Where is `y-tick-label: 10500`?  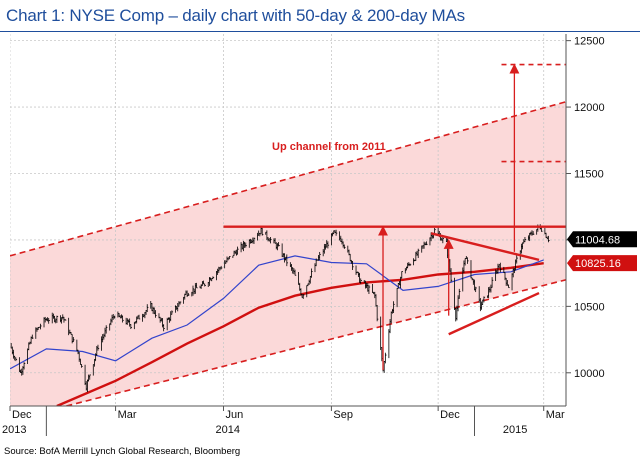
y-tick-label: 10500 is located at coordinates (589, 307).